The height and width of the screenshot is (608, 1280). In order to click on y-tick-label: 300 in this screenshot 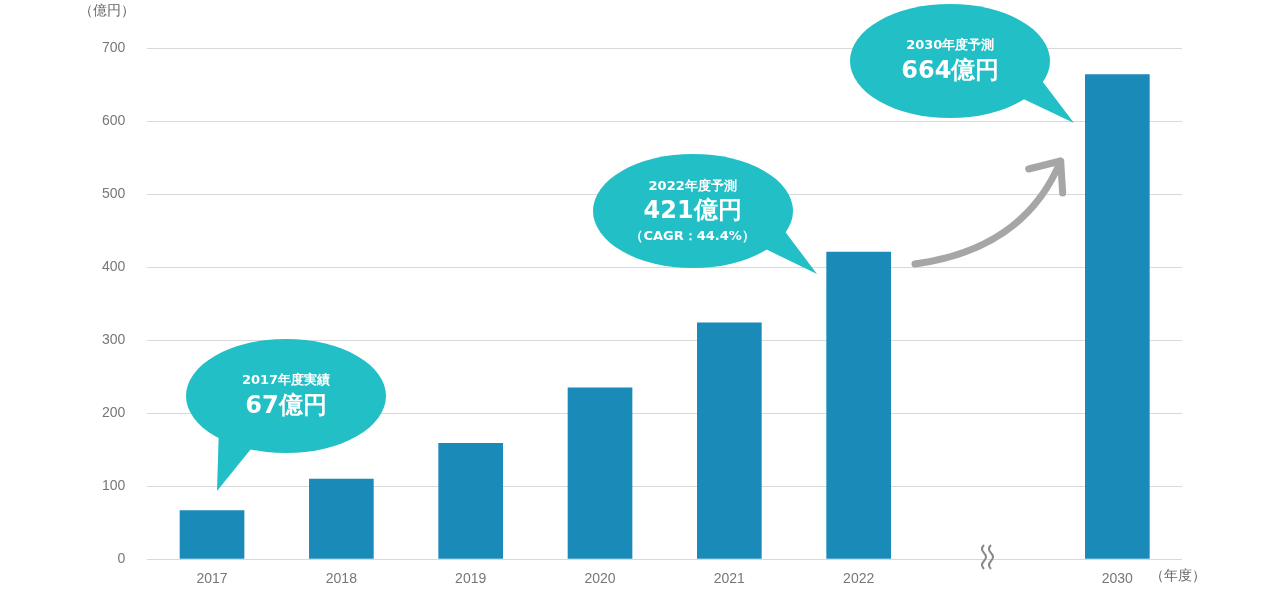, I will do `click(114, 338)`.